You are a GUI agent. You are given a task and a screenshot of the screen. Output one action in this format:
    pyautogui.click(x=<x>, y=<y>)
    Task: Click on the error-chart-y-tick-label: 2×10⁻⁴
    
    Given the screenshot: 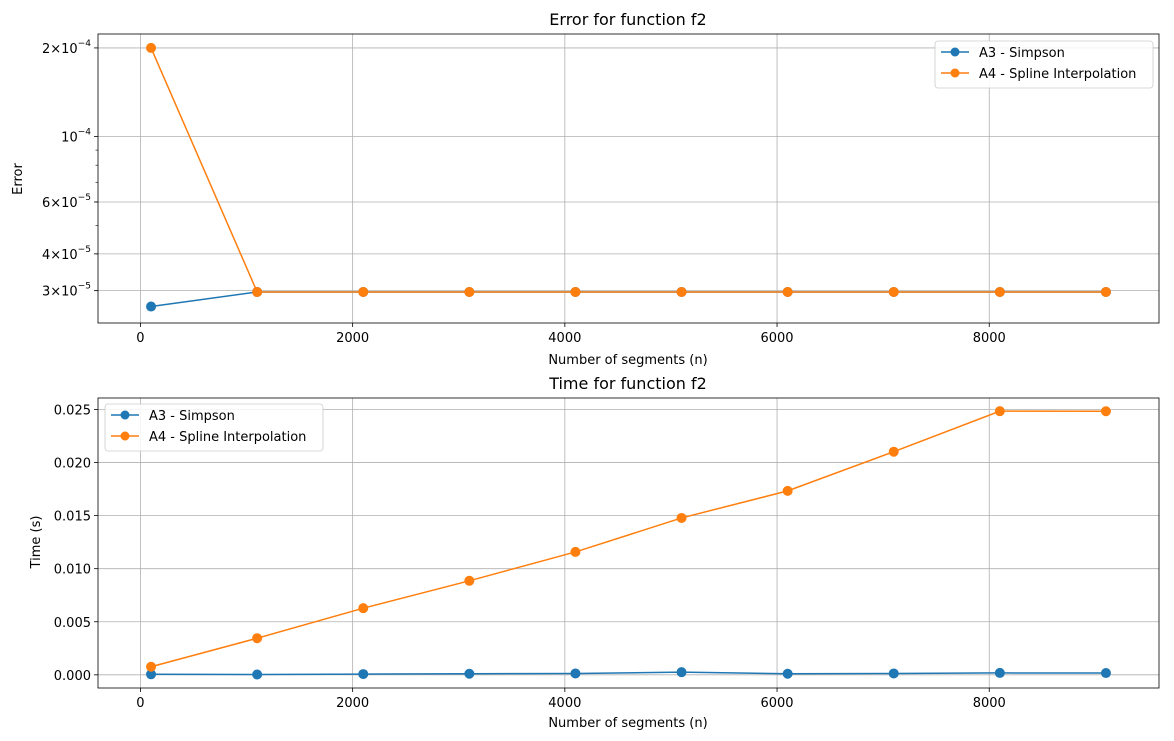 What is the action you would take?
    pyautogui.click(x=66, y=48)
    